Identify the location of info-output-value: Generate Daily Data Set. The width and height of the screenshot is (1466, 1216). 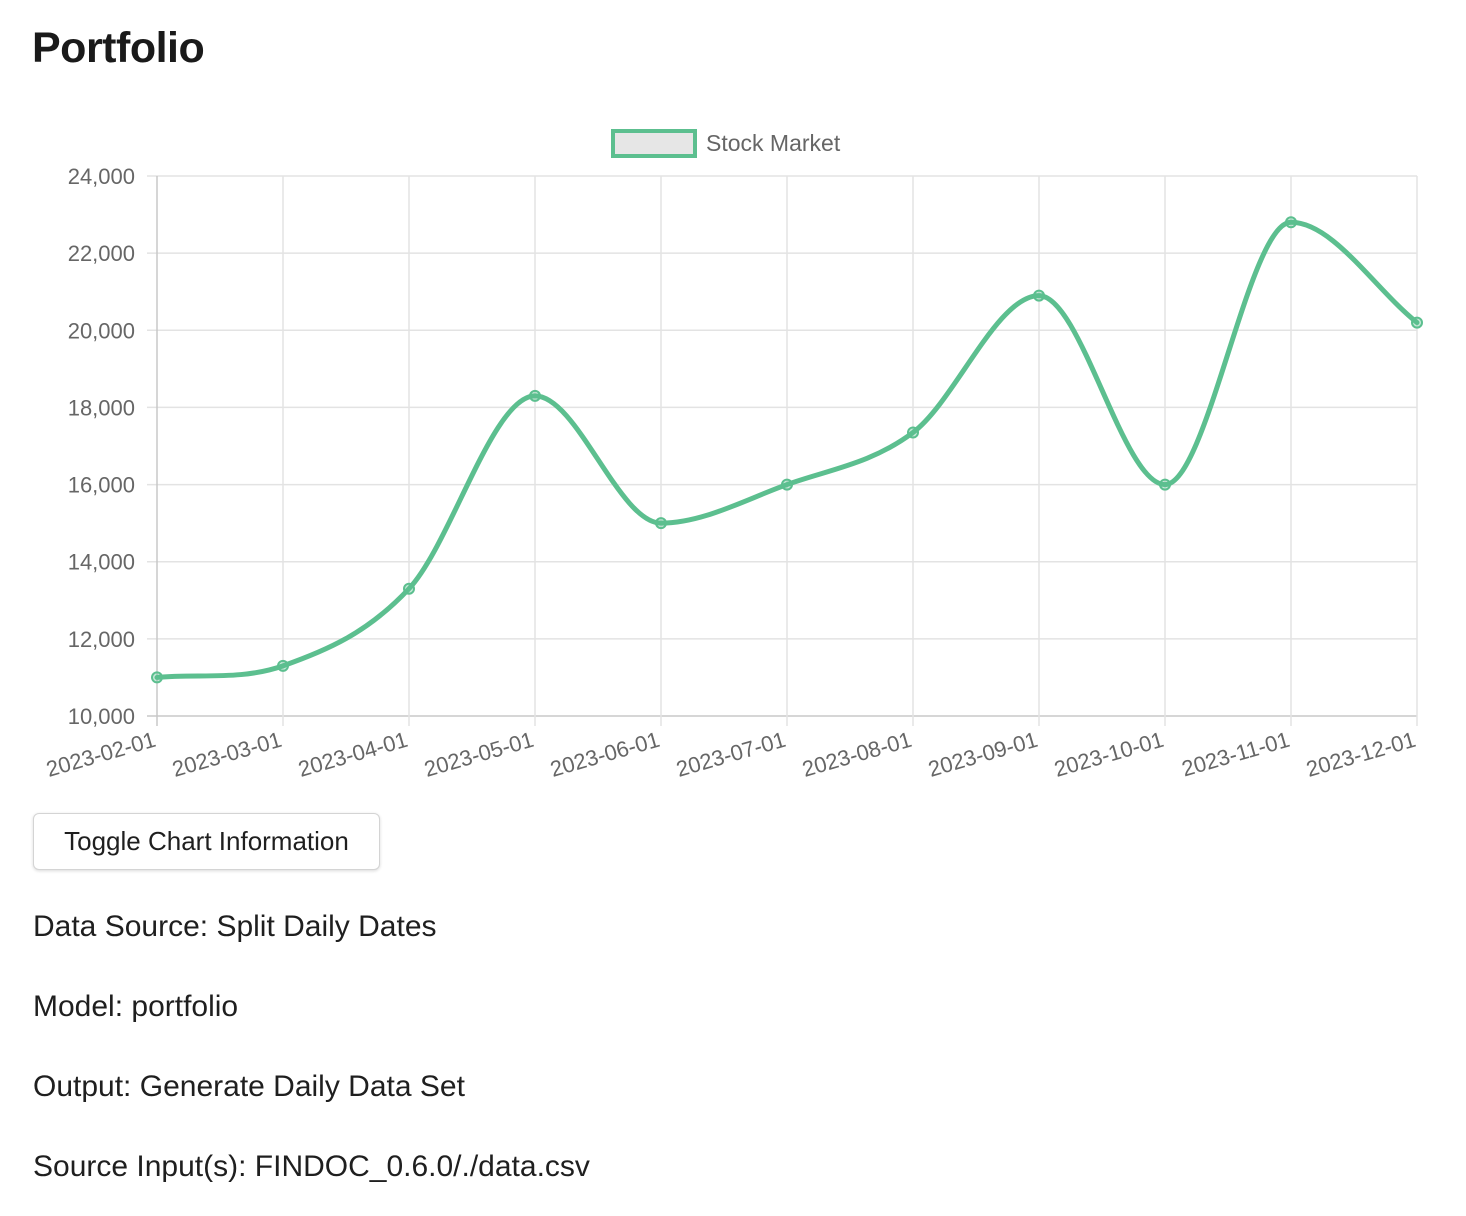
(302, 1086).